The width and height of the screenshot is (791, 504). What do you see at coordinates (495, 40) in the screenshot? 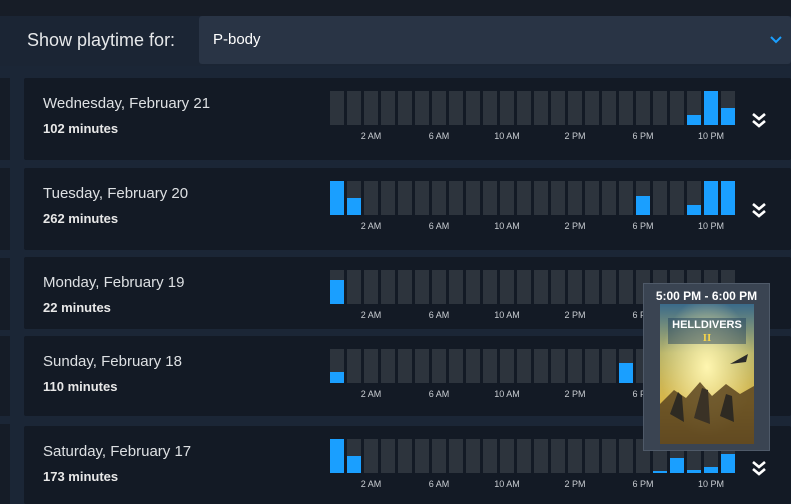
I see `account-select: P-body` at bounding box center [495, 40].